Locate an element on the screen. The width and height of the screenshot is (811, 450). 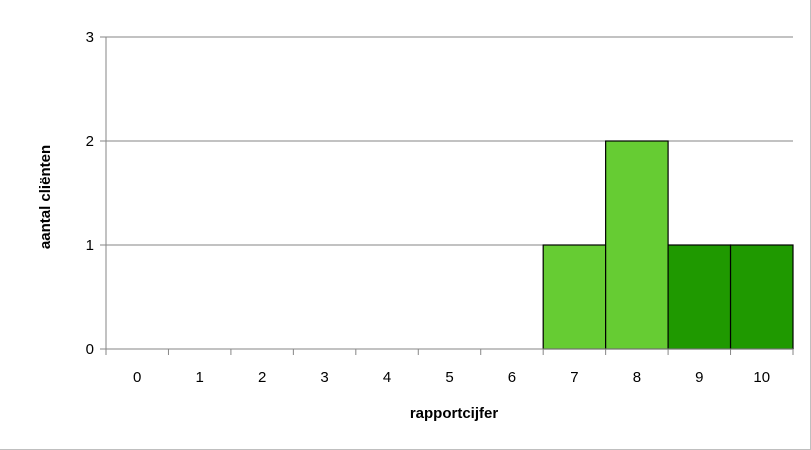
x-tick-label: 7 is located at coordinates (574, 377).